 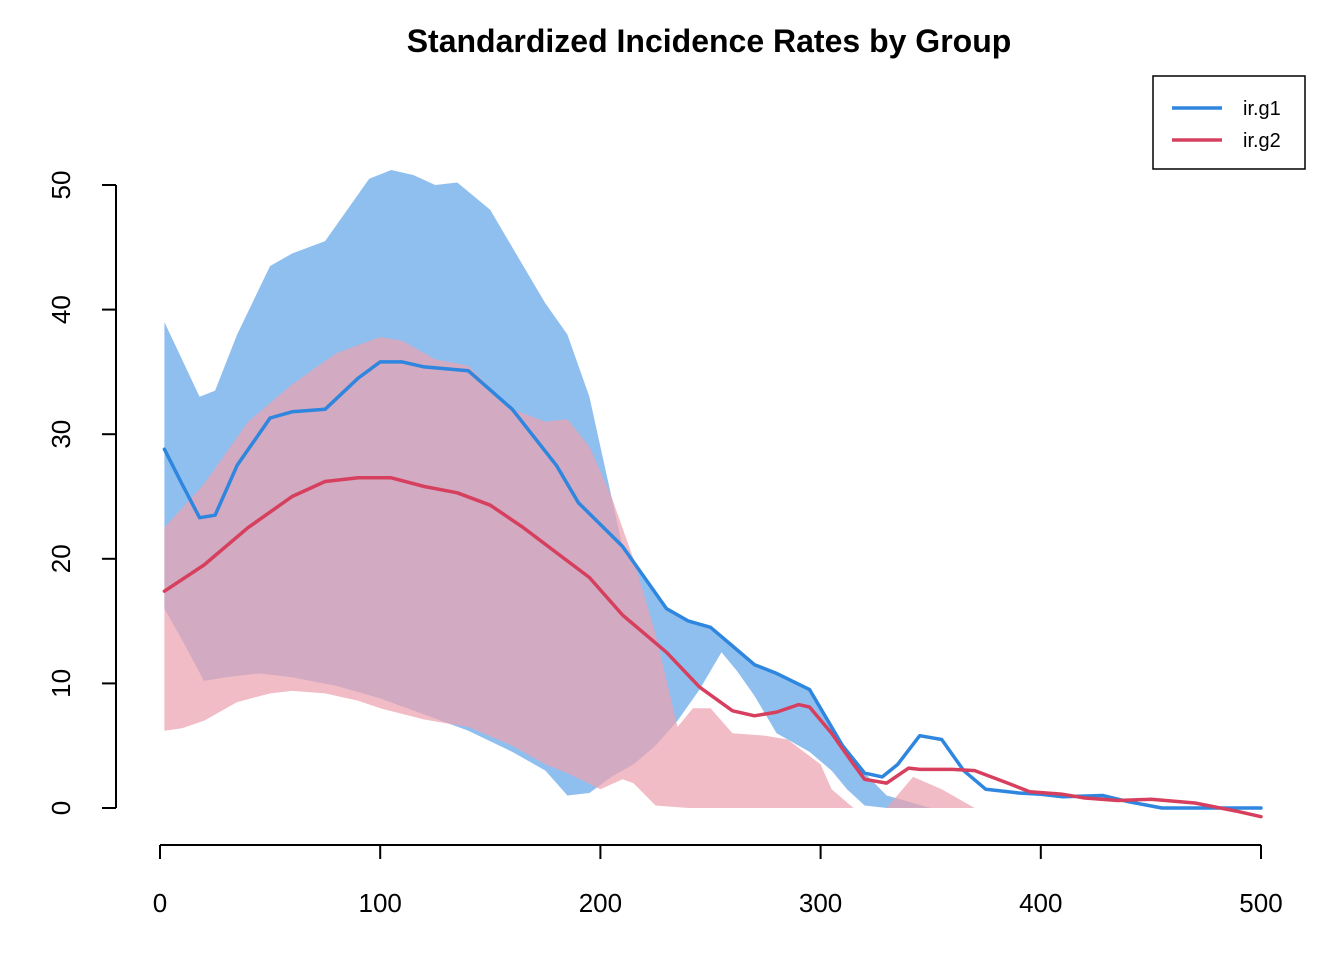 I want to click on y-tick-label: 40, so click(x=61, y=309).